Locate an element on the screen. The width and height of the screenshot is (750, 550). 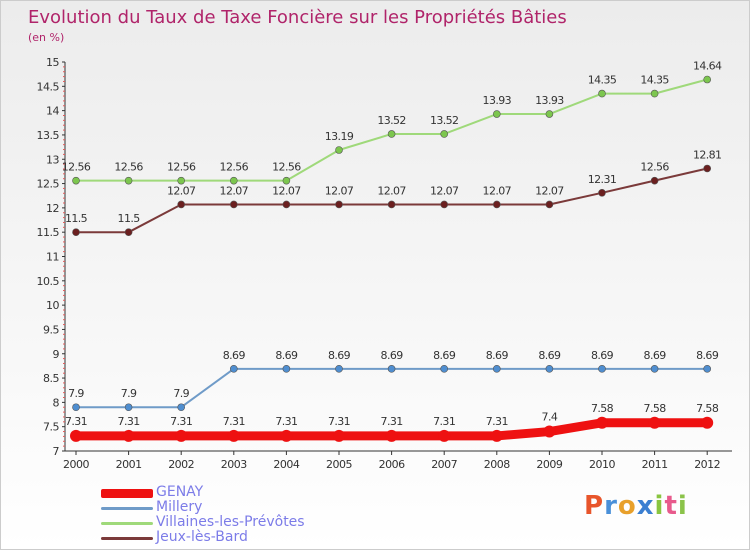
y-tick-label: 9.5 is located at coordinates (51, 329).